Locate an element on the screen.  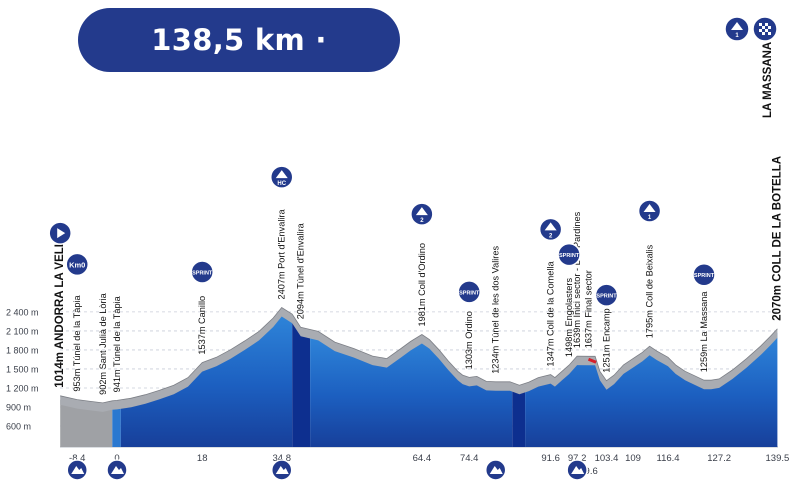
elevation-label: 1637m Final sector is located at coordinates (589, 309).